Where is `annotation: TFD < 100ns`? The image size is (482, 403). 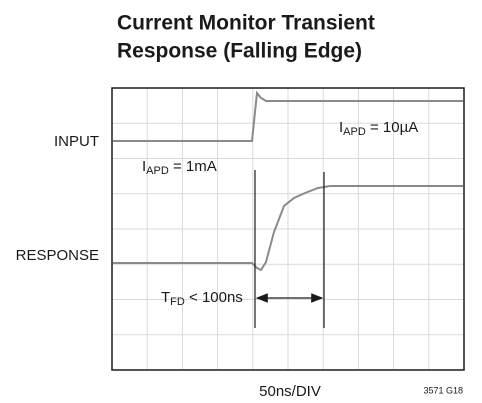
annotation: TFD < 100ns is located at coordinates (202, 298).